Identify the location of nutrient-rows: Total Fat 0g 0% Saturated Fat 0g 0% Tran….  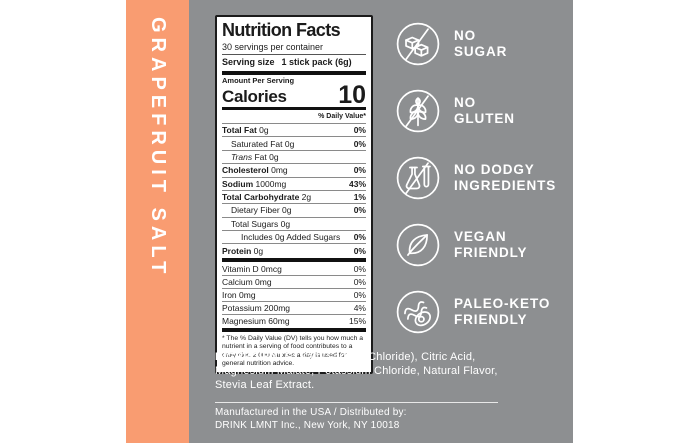
(294, 190).